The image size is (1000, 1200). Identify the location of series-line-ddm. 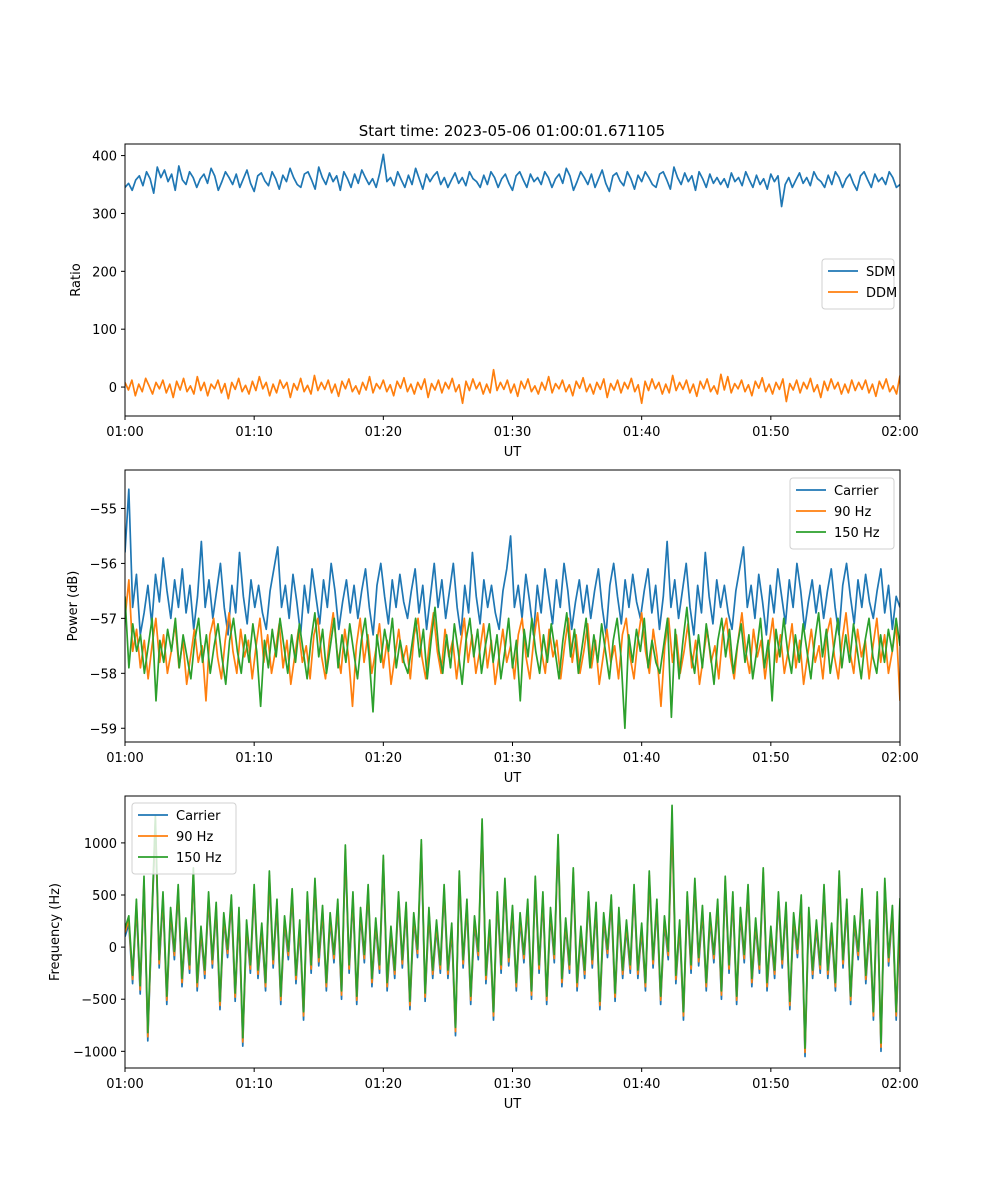
(512, 386).